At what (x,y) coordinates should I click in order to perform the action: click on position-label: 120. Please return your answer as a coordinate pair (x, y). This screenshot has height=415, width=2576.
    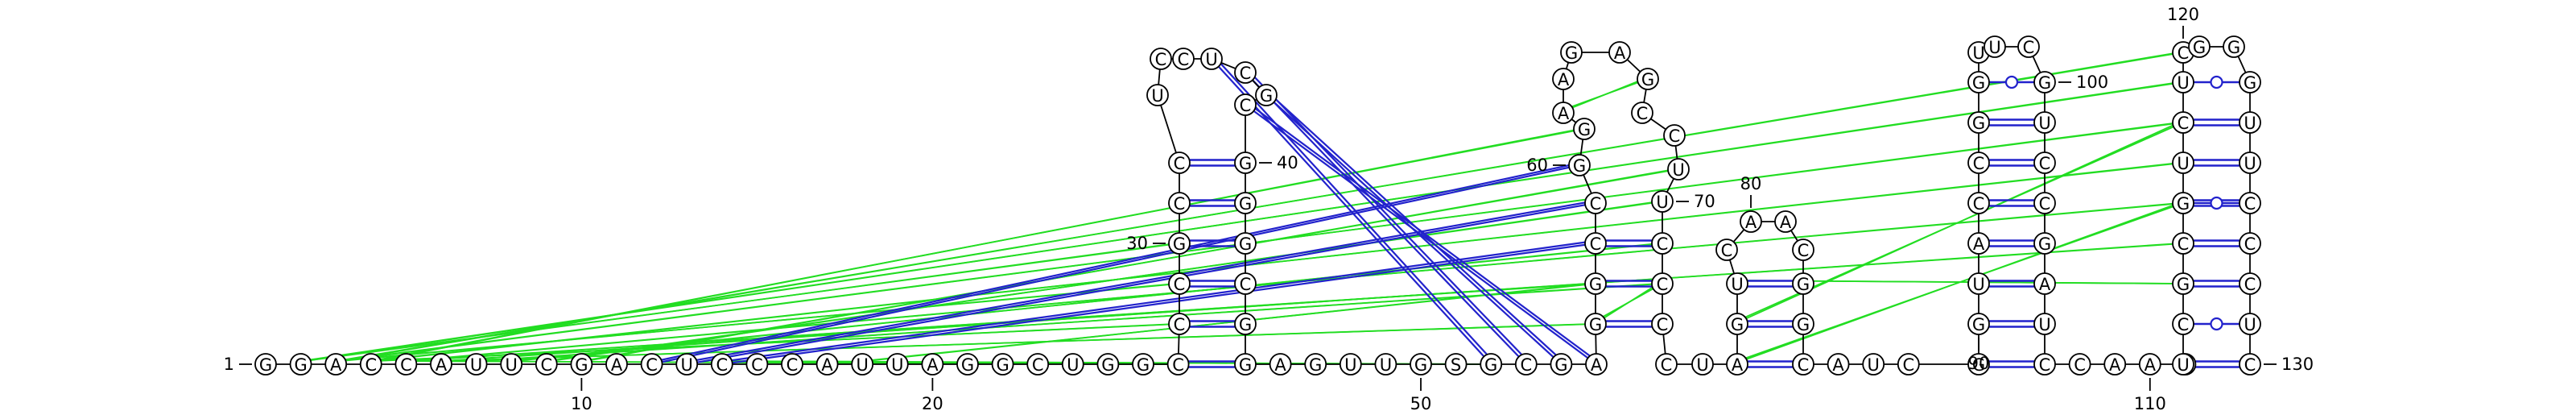
    Looking at the image, I should click on (2183, 22).